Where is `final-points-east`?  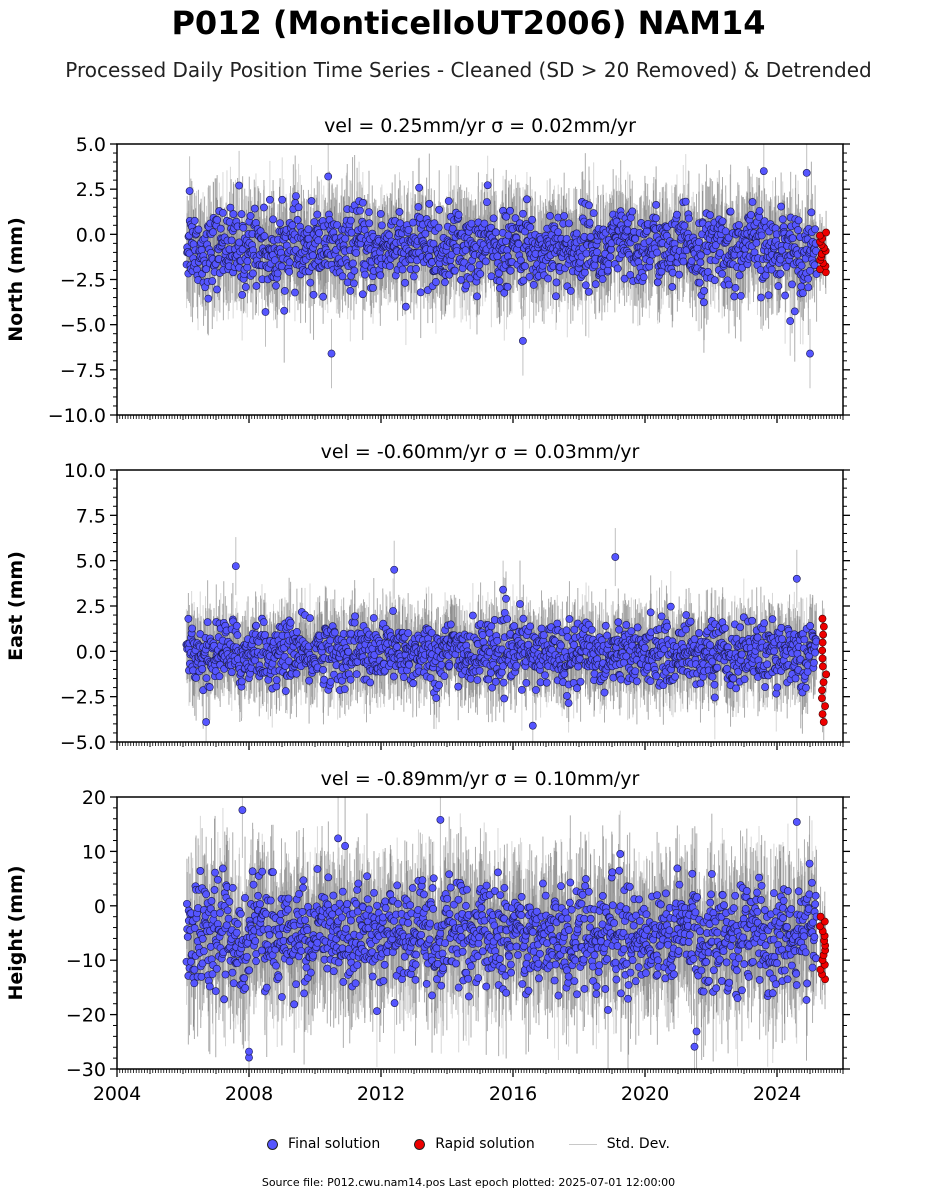
final-points-east is located at coordinates (501, 641).